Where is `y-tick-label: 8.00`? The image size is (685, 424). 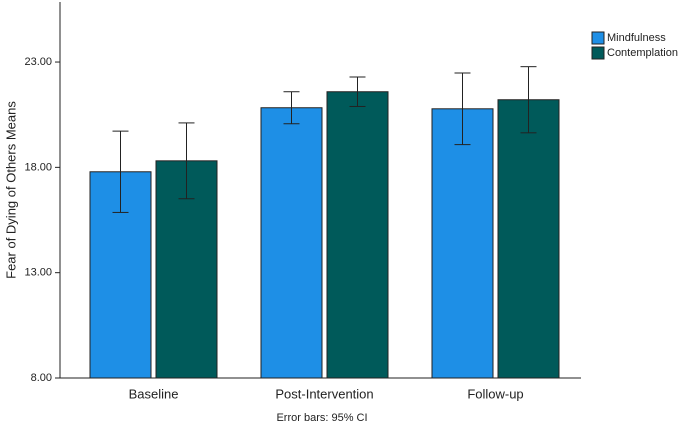
y-tick-label: 8.00 is located at coordinates (41, 378).